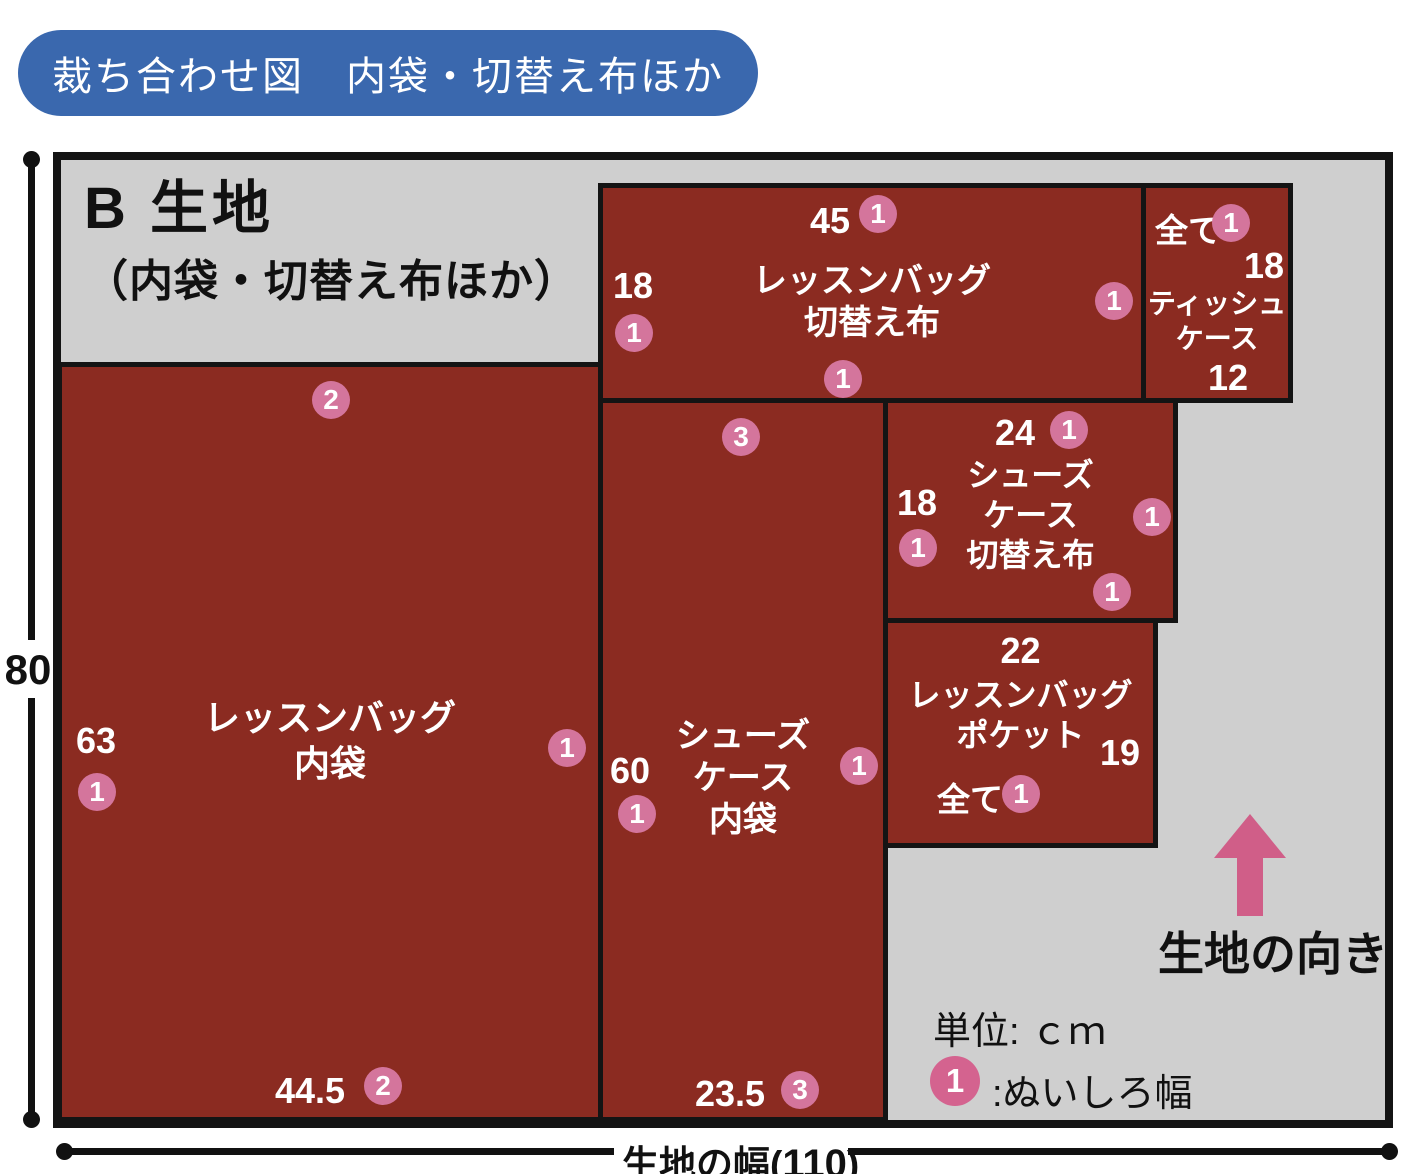  What do you see at coordinates (1228, 377) in the screenshot?
I see `dimension-width: 12` at bounding box center [1228, 377].